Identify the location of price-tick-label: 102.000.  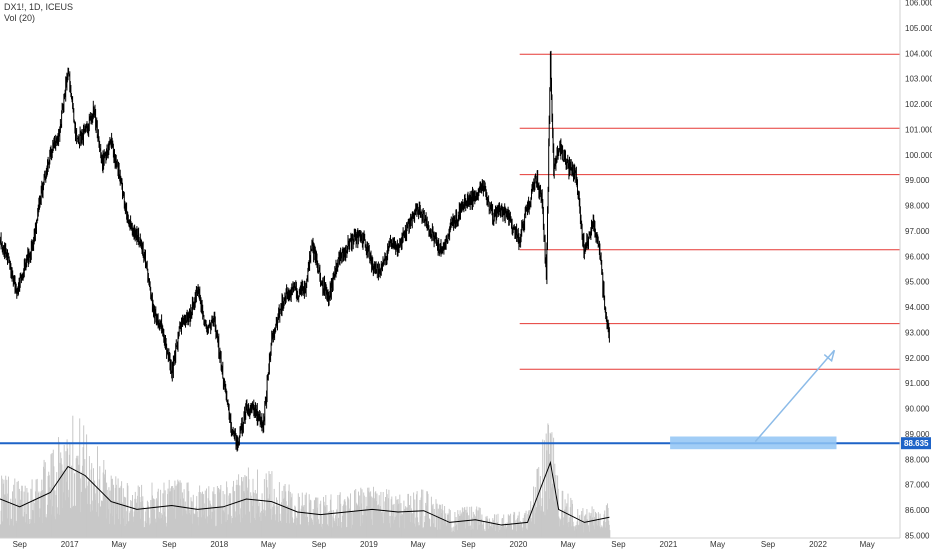
(918, 104).